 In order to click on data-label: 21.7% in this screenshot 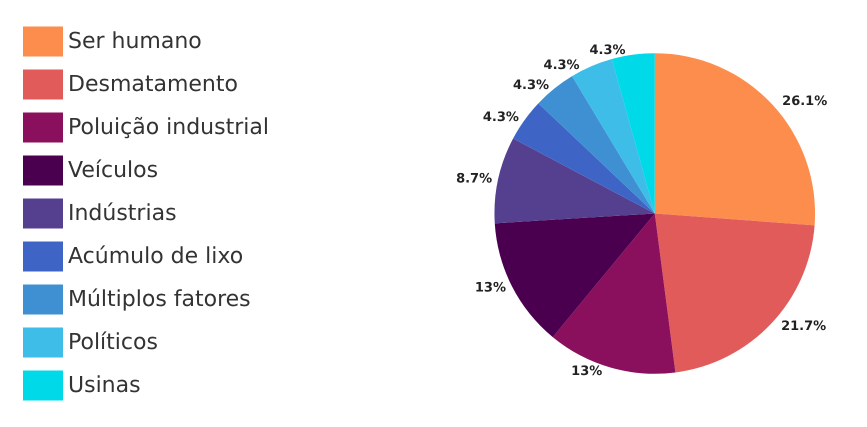, I will do `click(803, 326)`.